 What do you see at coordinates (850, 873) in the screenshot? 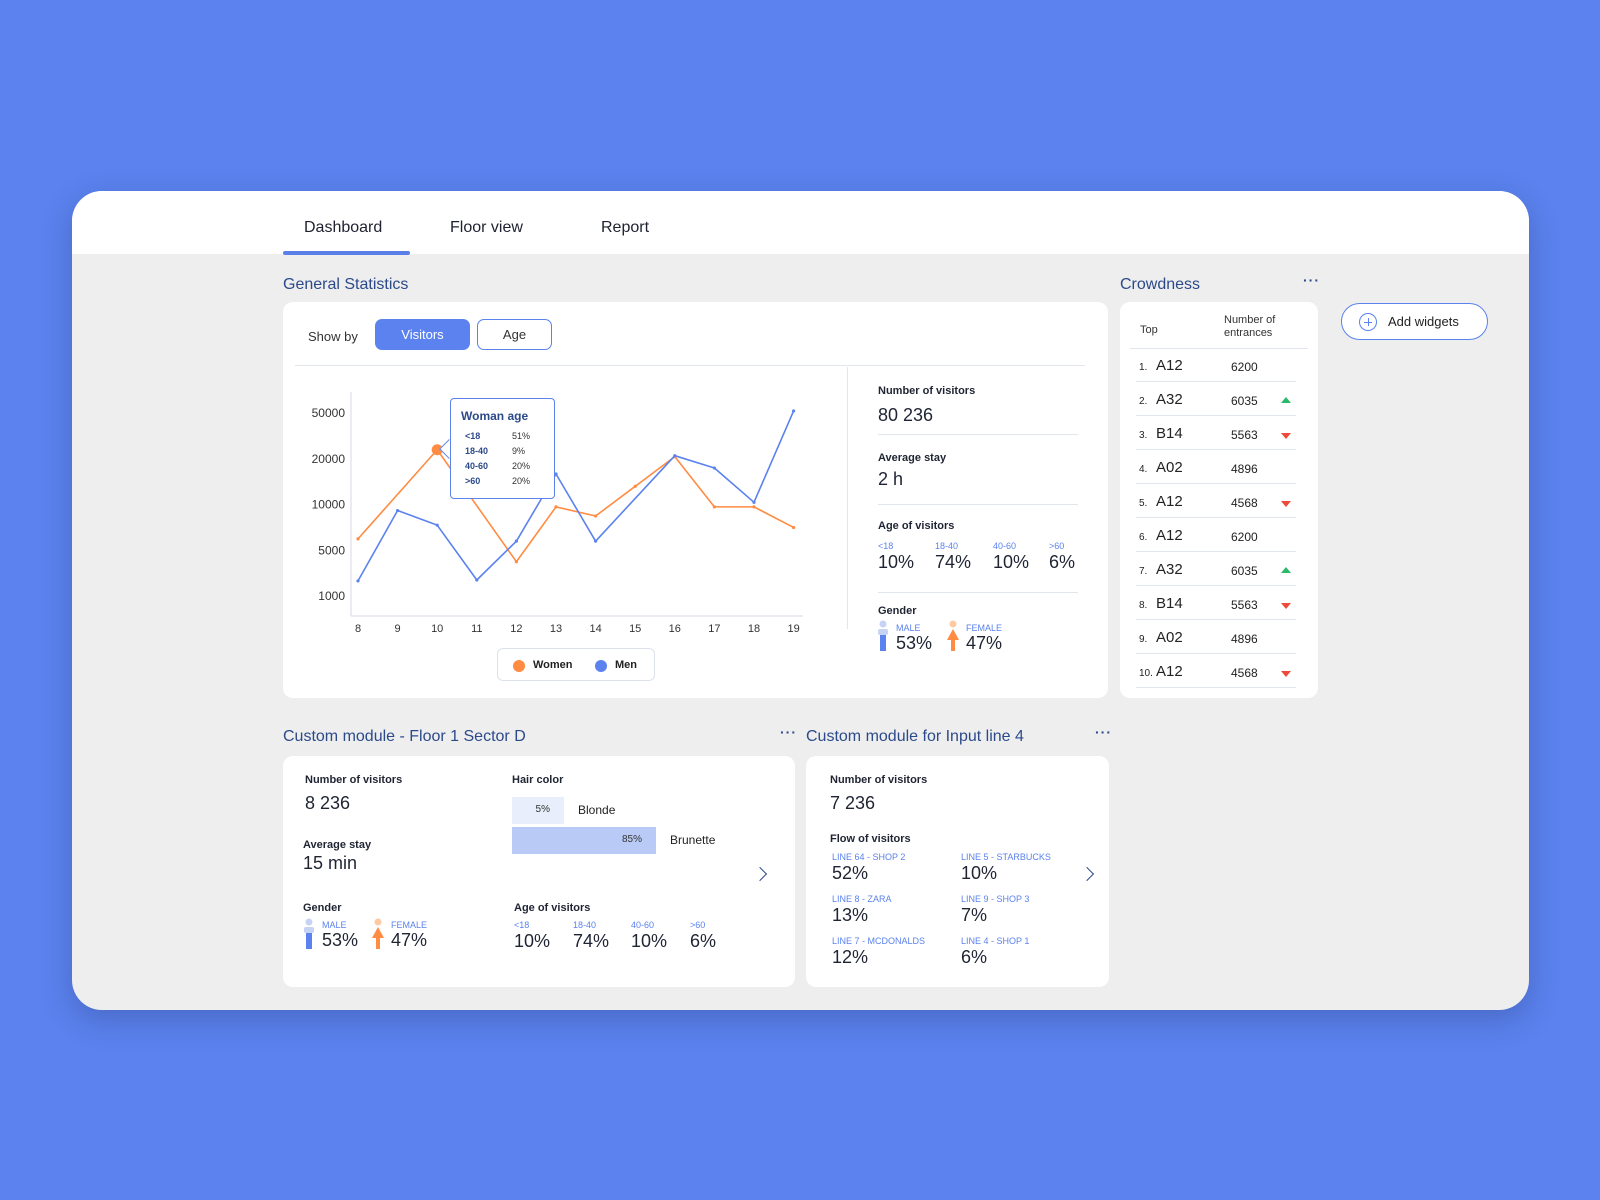
I see `flow-value: 52%` at bounding box center [850, 873].